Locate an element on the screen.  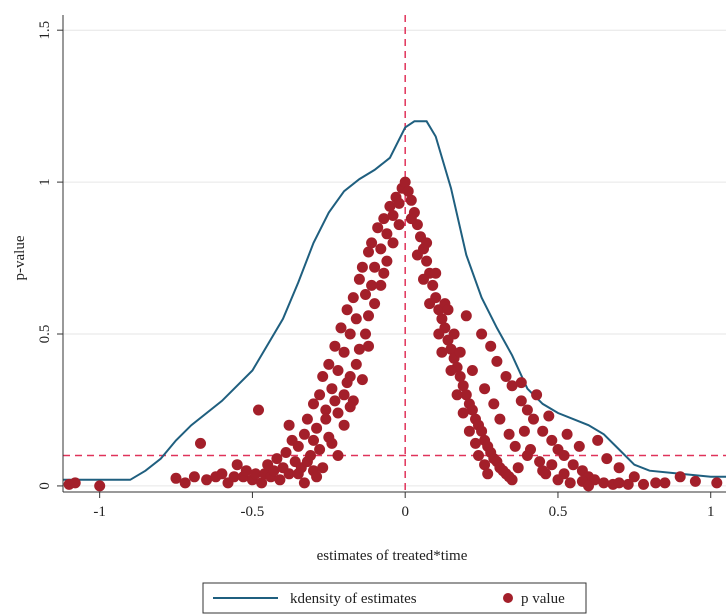
y-tick-label: 0 is located at coordinates (45, 486).